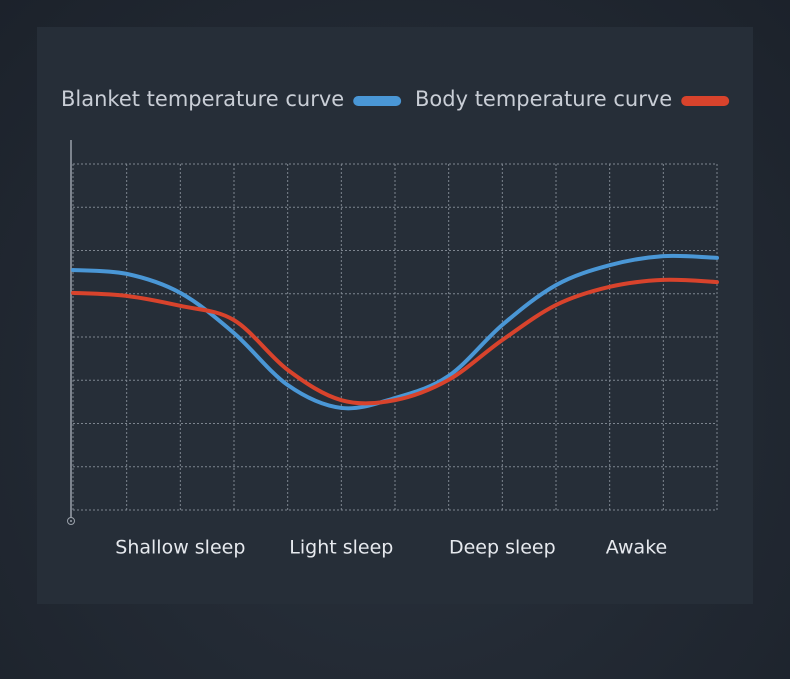  I want to click on x-tick-label: Deep sleep, so click(502, 548).